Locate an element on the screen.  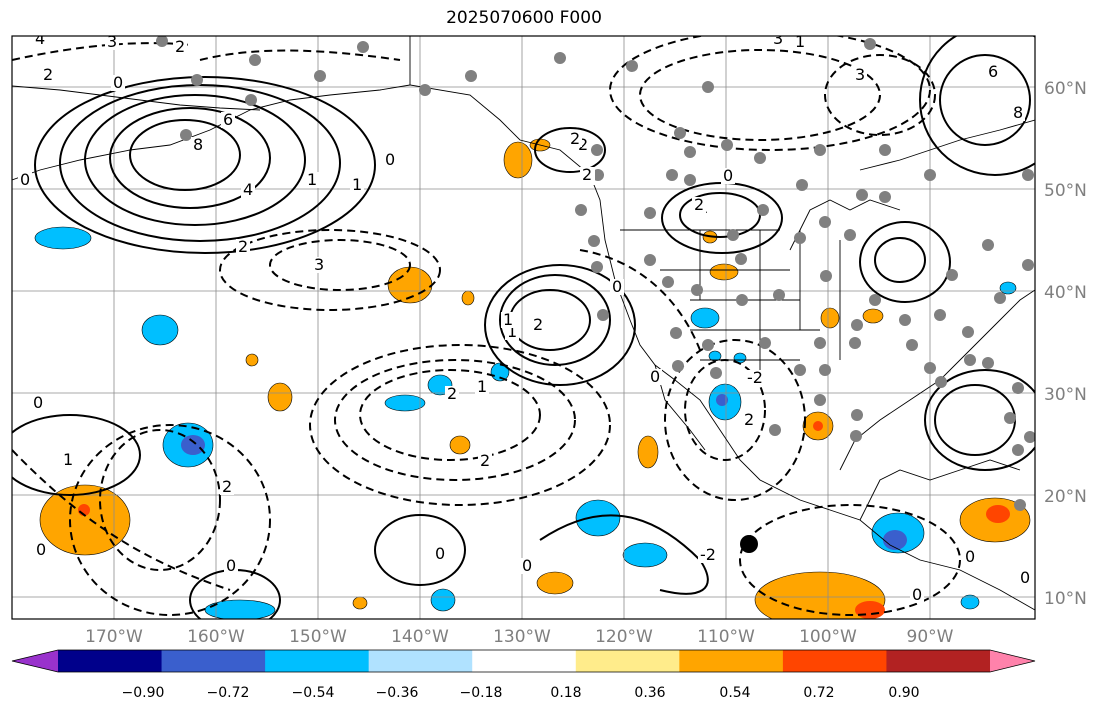
colorbar-tick-label: −0.72 is located at coordinates (228, 693).